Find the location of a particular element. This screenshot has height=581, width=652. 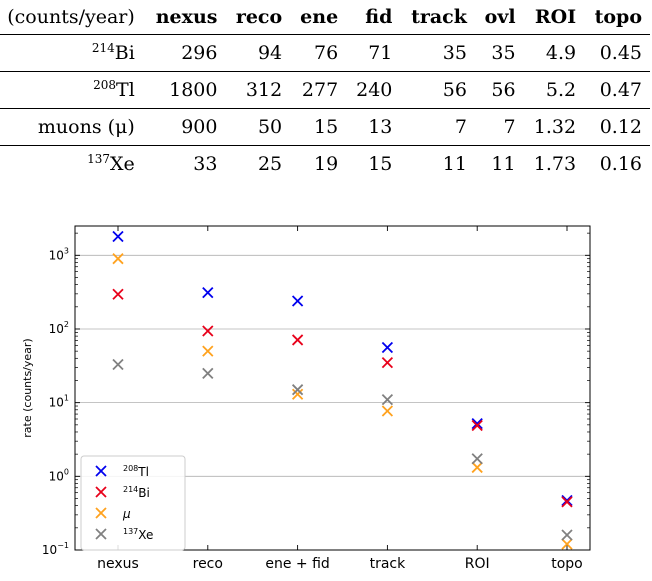

legend-entry: 214Bi is located at coordinates (122, 492).